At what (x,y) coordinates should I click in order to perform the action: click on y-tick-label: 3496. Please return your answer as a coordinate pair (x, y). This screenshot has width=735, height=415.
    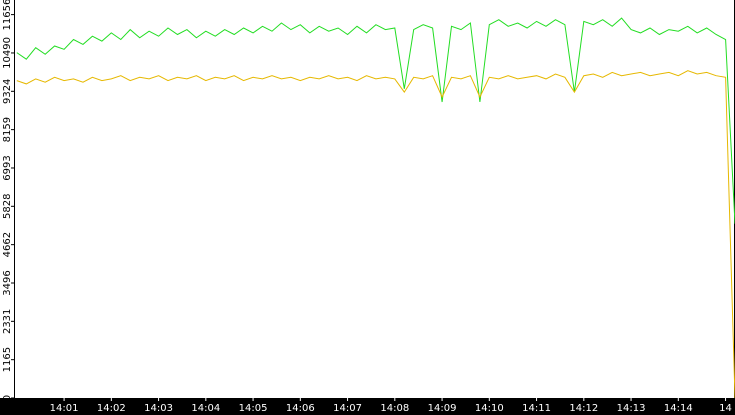
    Looking at the image, I should click on (7, 282).